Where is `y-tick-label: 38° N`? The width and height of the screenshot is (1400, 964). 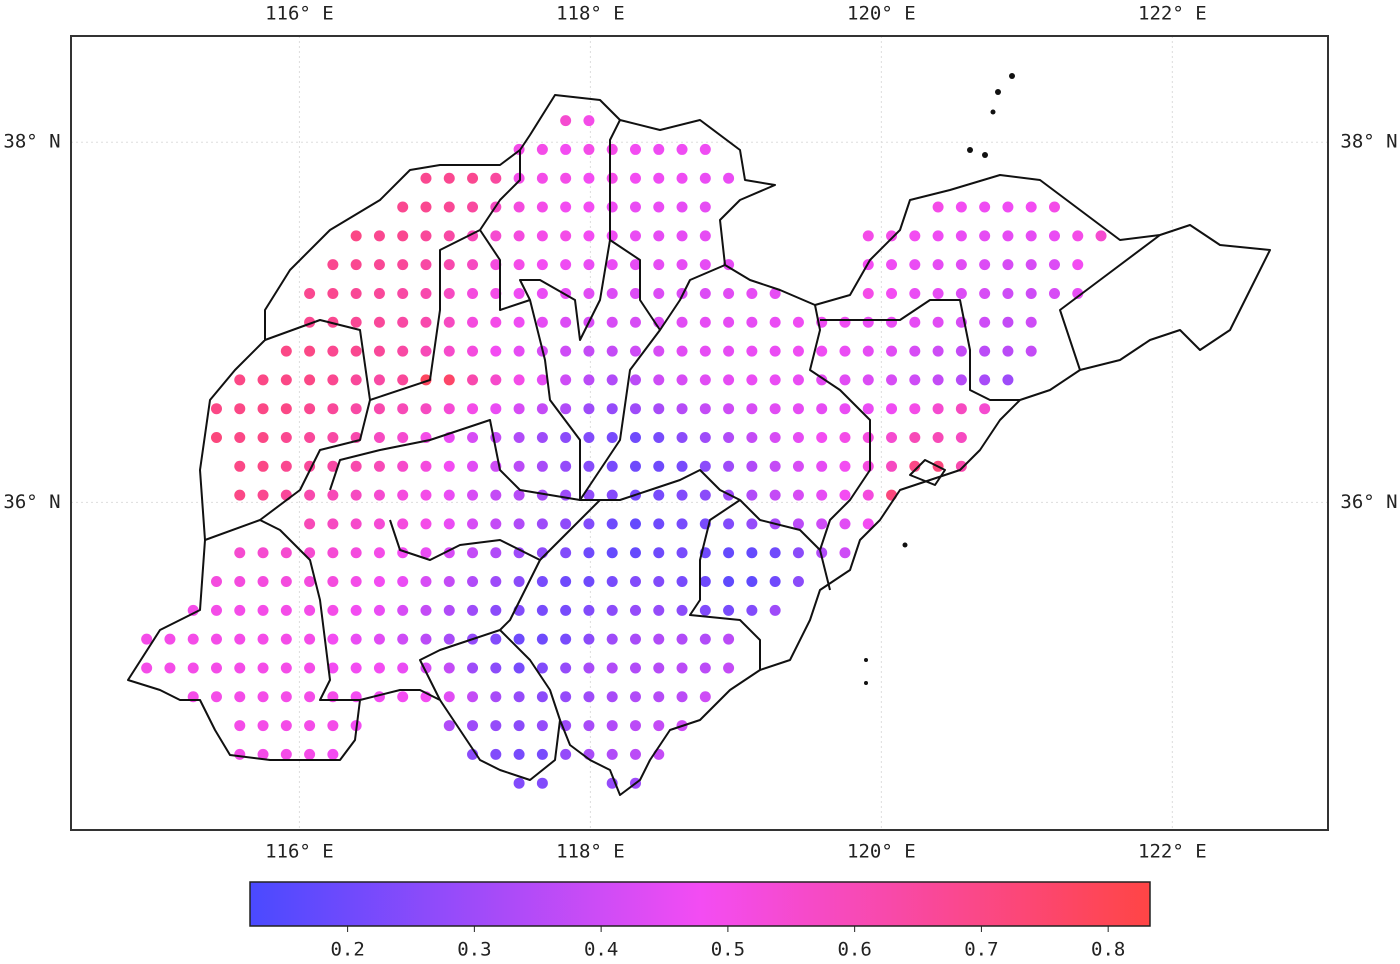
y-tick-label: 38° N is located at coordinates (1368, 142).